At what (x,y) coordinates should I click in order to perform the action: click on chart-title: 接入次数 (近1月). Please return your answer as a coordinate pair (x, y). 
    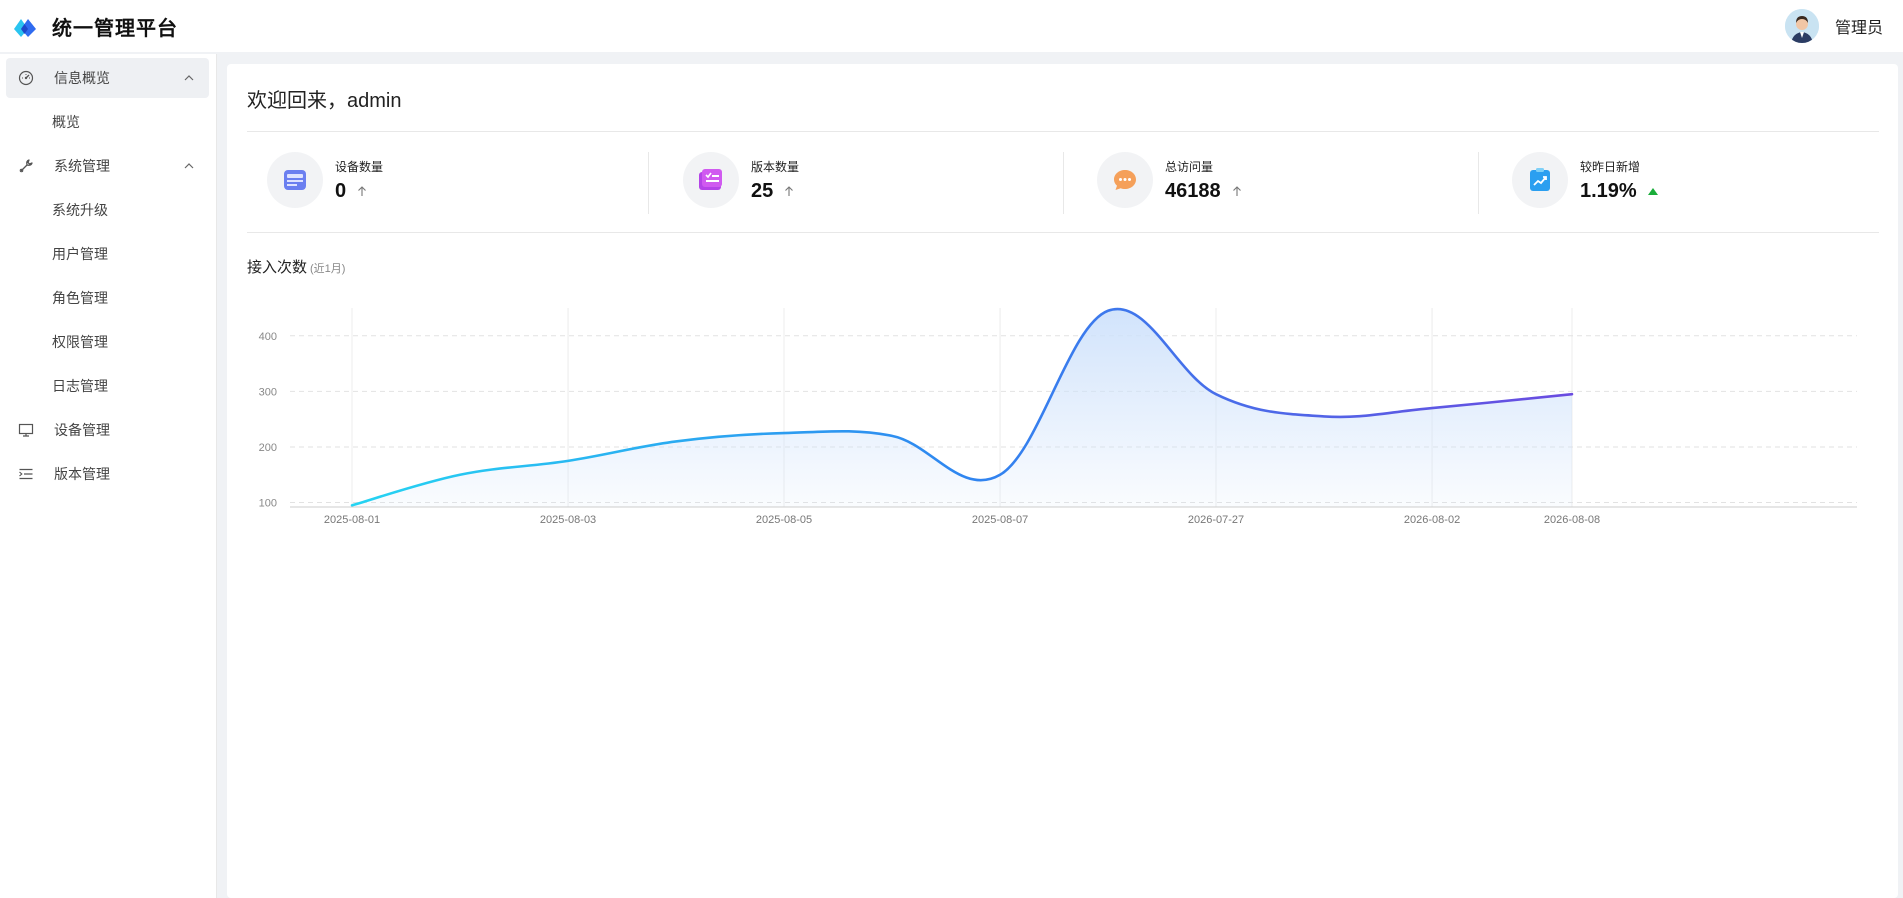
    Looking at the image, I should click on (296, 266).